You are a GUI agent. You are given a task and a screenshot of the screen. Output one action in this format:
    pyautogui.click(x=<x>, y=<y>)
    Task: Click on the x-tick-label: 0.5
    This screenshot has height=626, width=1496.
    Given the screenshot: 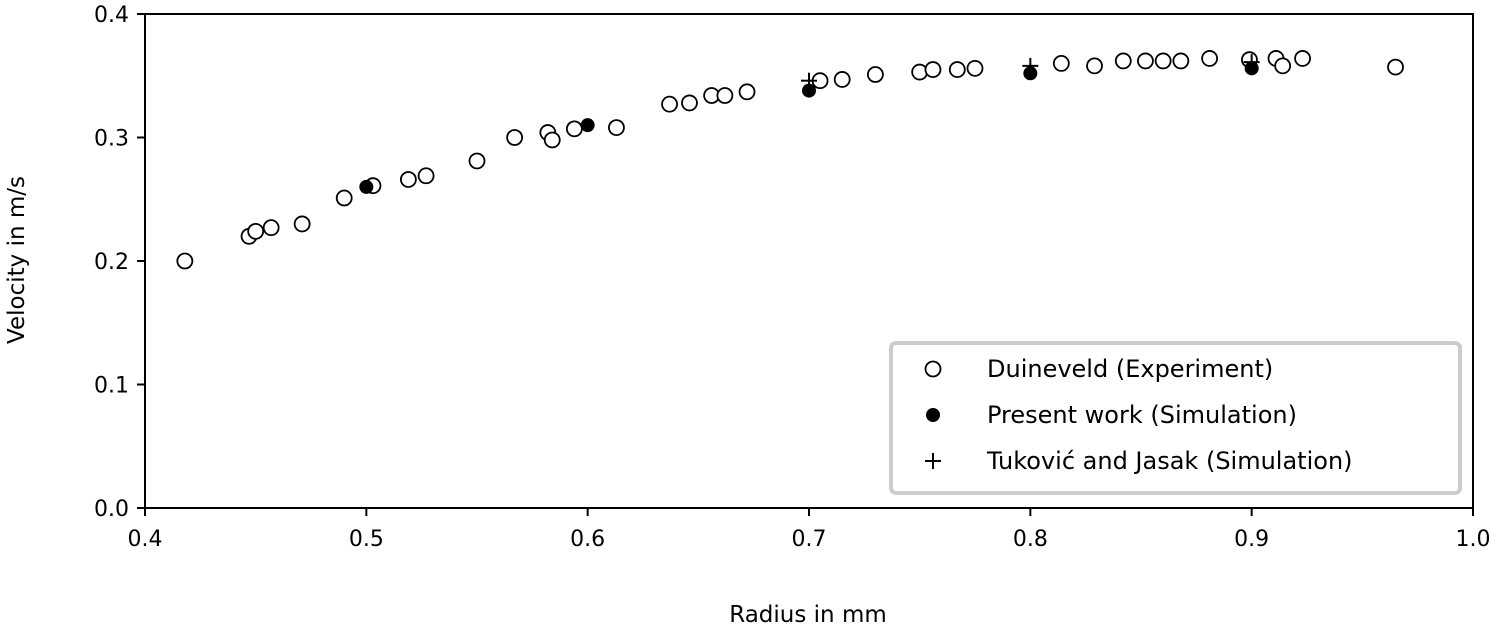 What is the action you would take?
    pyautogui.click(x=366, y=539)
    